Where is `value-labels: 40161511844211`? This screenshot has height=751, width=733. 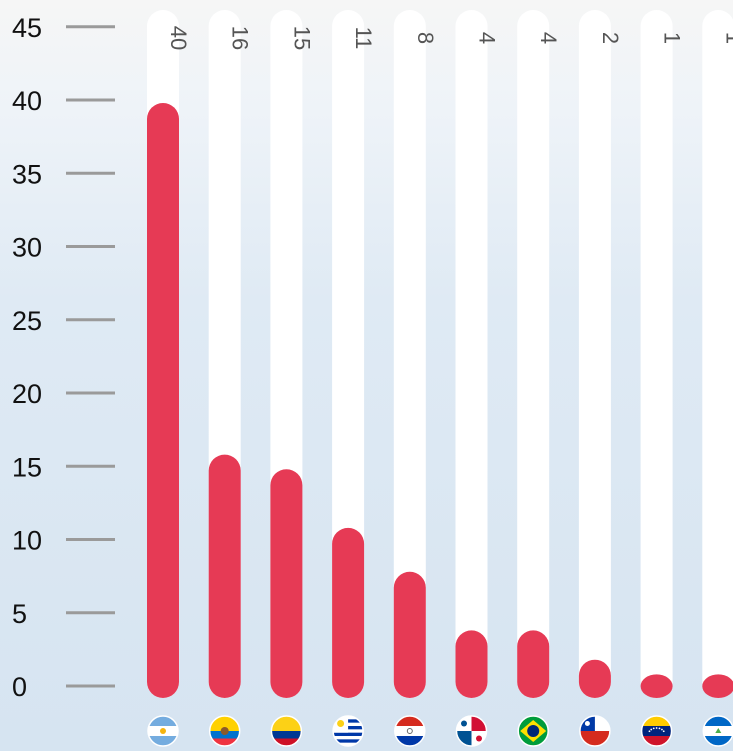
value-labels: 40161511844211 is located at coordinates (449, 38).